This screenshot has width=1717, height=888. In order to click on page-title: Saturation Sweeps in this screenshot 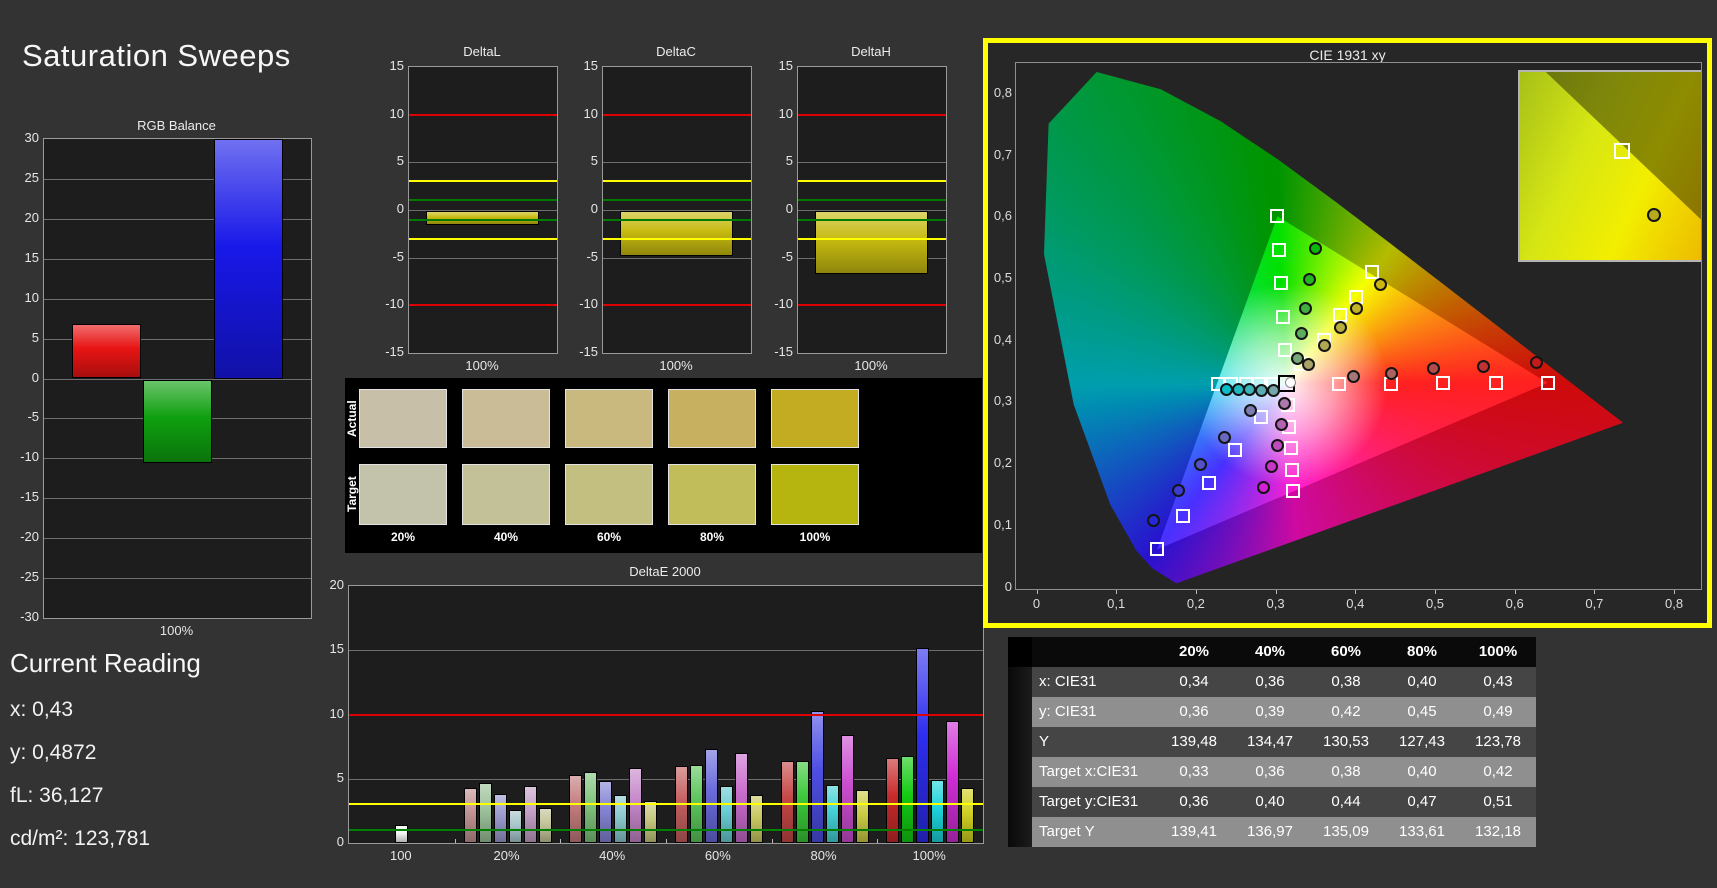, I will do `click(156, 55)`.